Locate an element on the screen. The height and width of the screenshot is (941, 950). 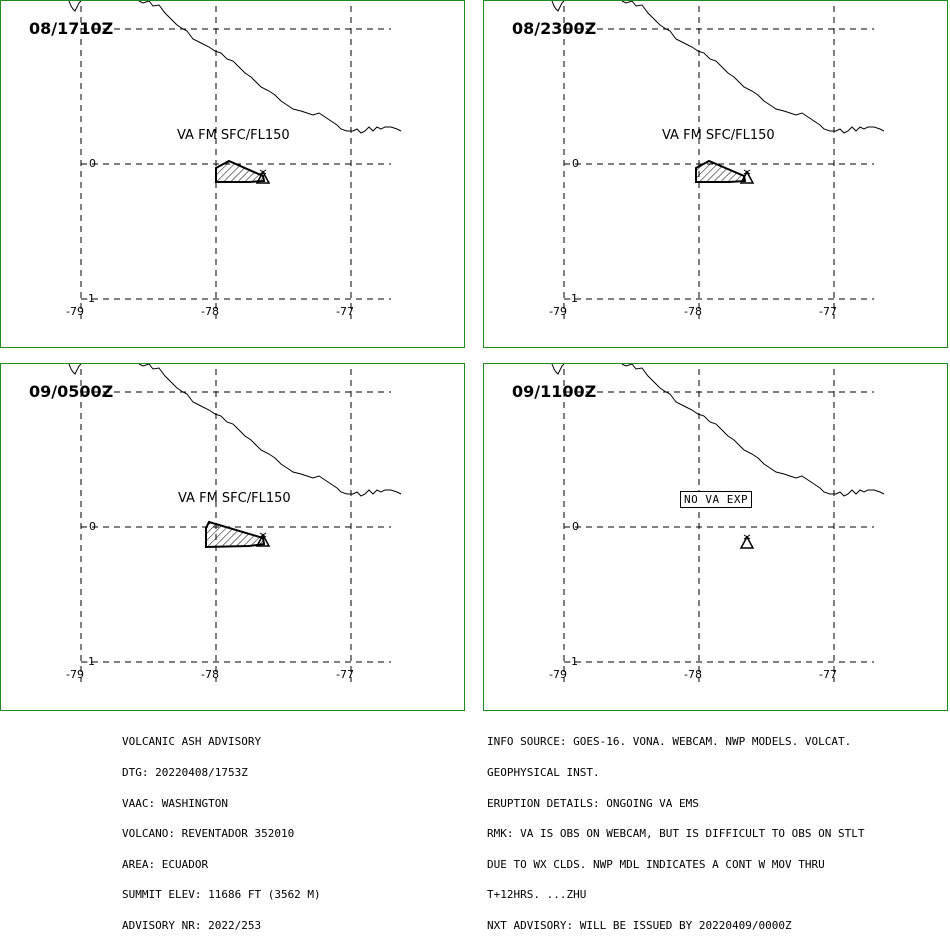
advisory-line: T+12HRS. ...ZHU is located at coordinates (537, 895).